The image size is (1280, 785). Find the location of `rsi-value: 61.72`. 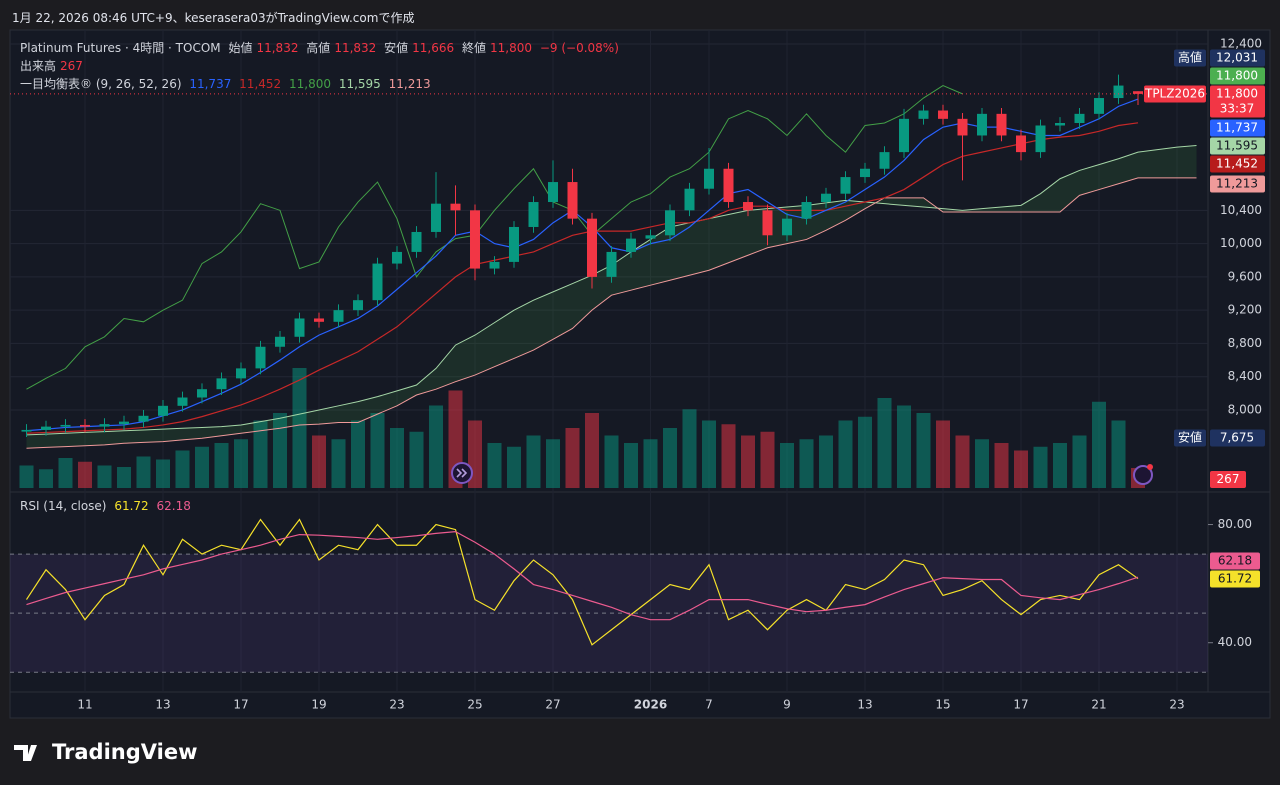

rsi-value: 61.72 is located at coordinates (131, 506).